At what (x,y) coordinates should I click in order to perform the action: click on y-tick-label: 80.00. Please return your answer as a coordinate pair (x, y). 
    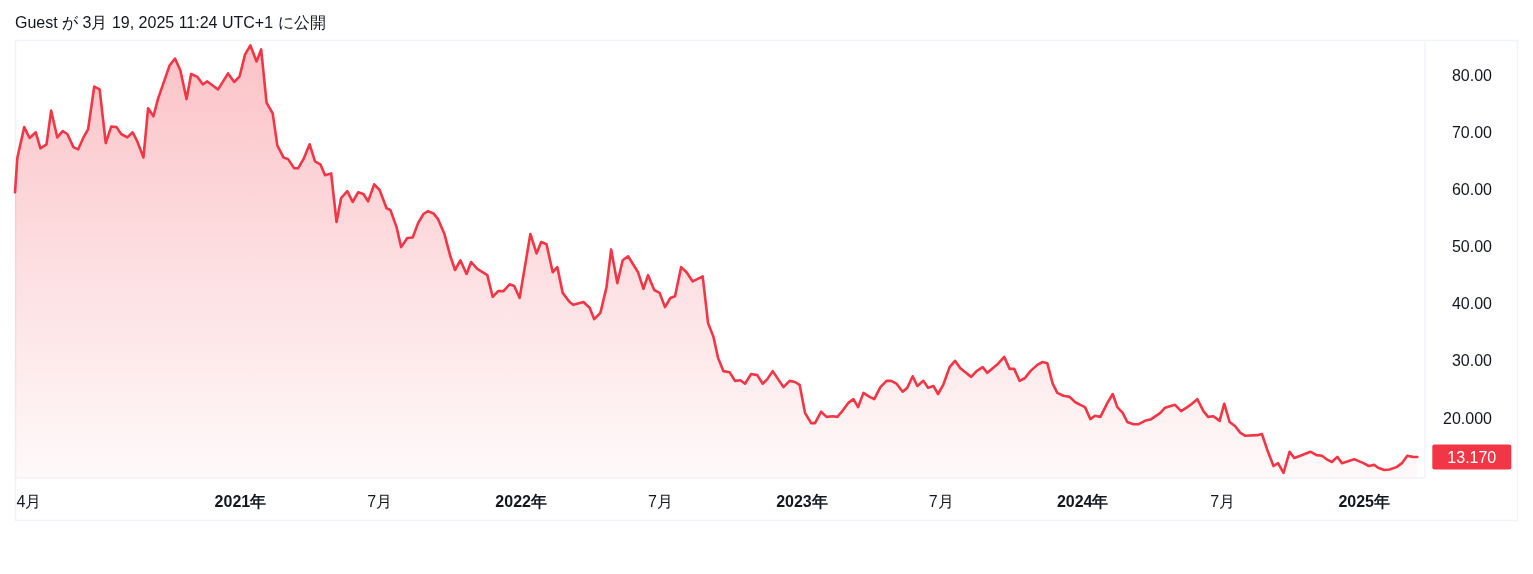
    Looking at the image, I should click on (1472, 75).